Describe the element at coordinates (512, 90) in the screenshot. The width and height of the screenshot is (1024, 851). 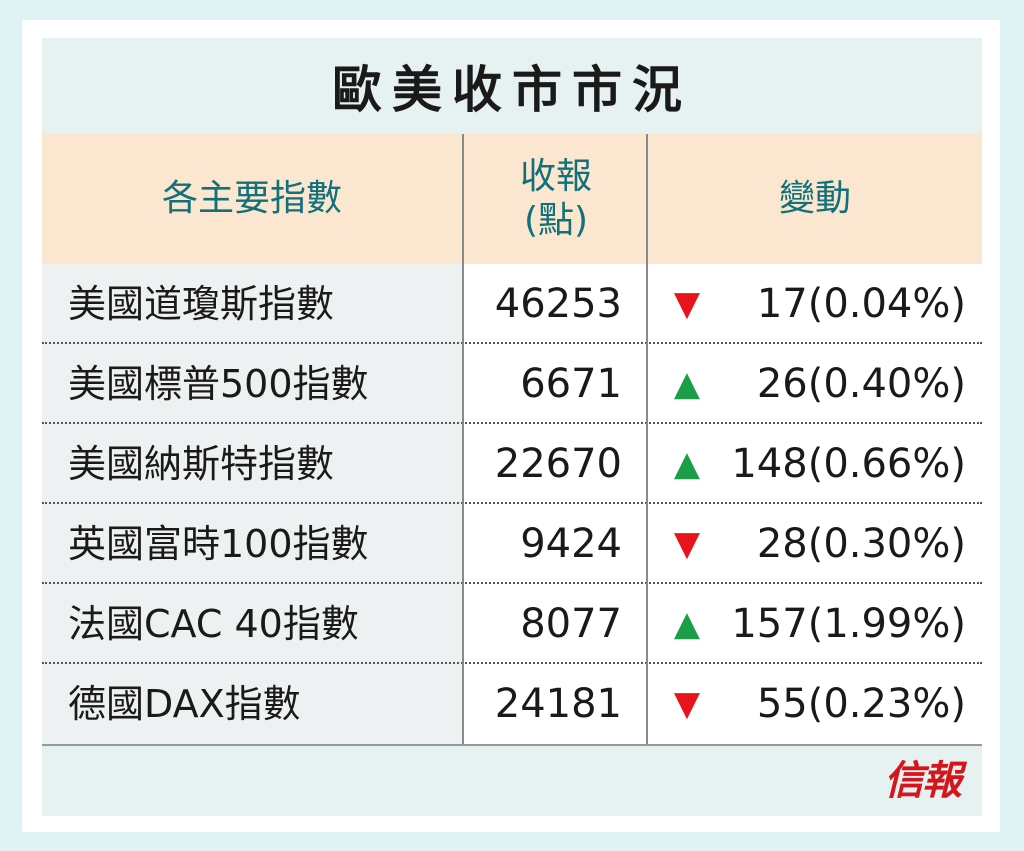
I see `page-title: 歐美收市市況` at that location.